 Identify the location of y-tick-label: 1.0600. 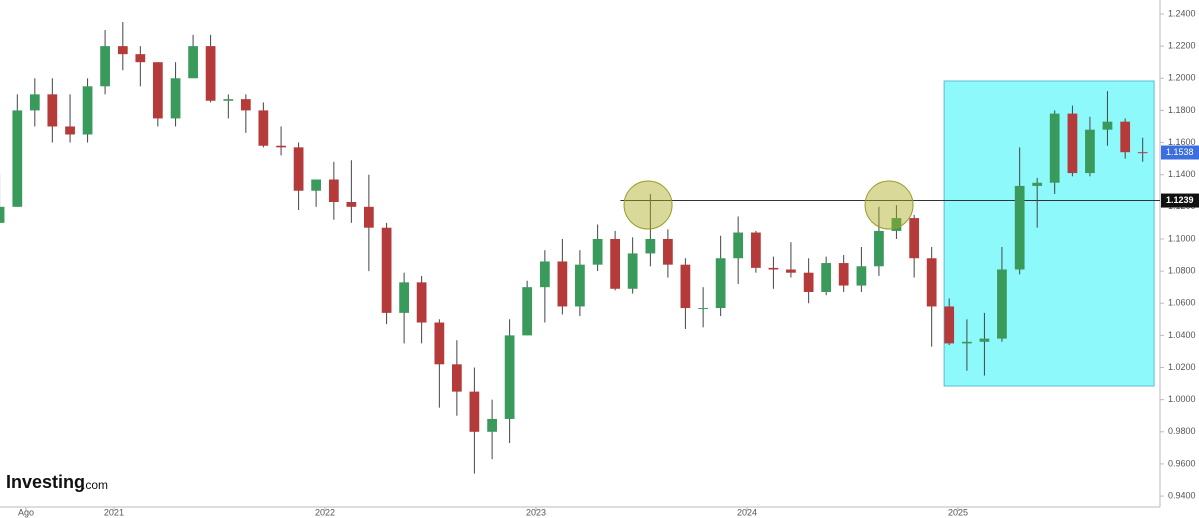
(1182, 303).